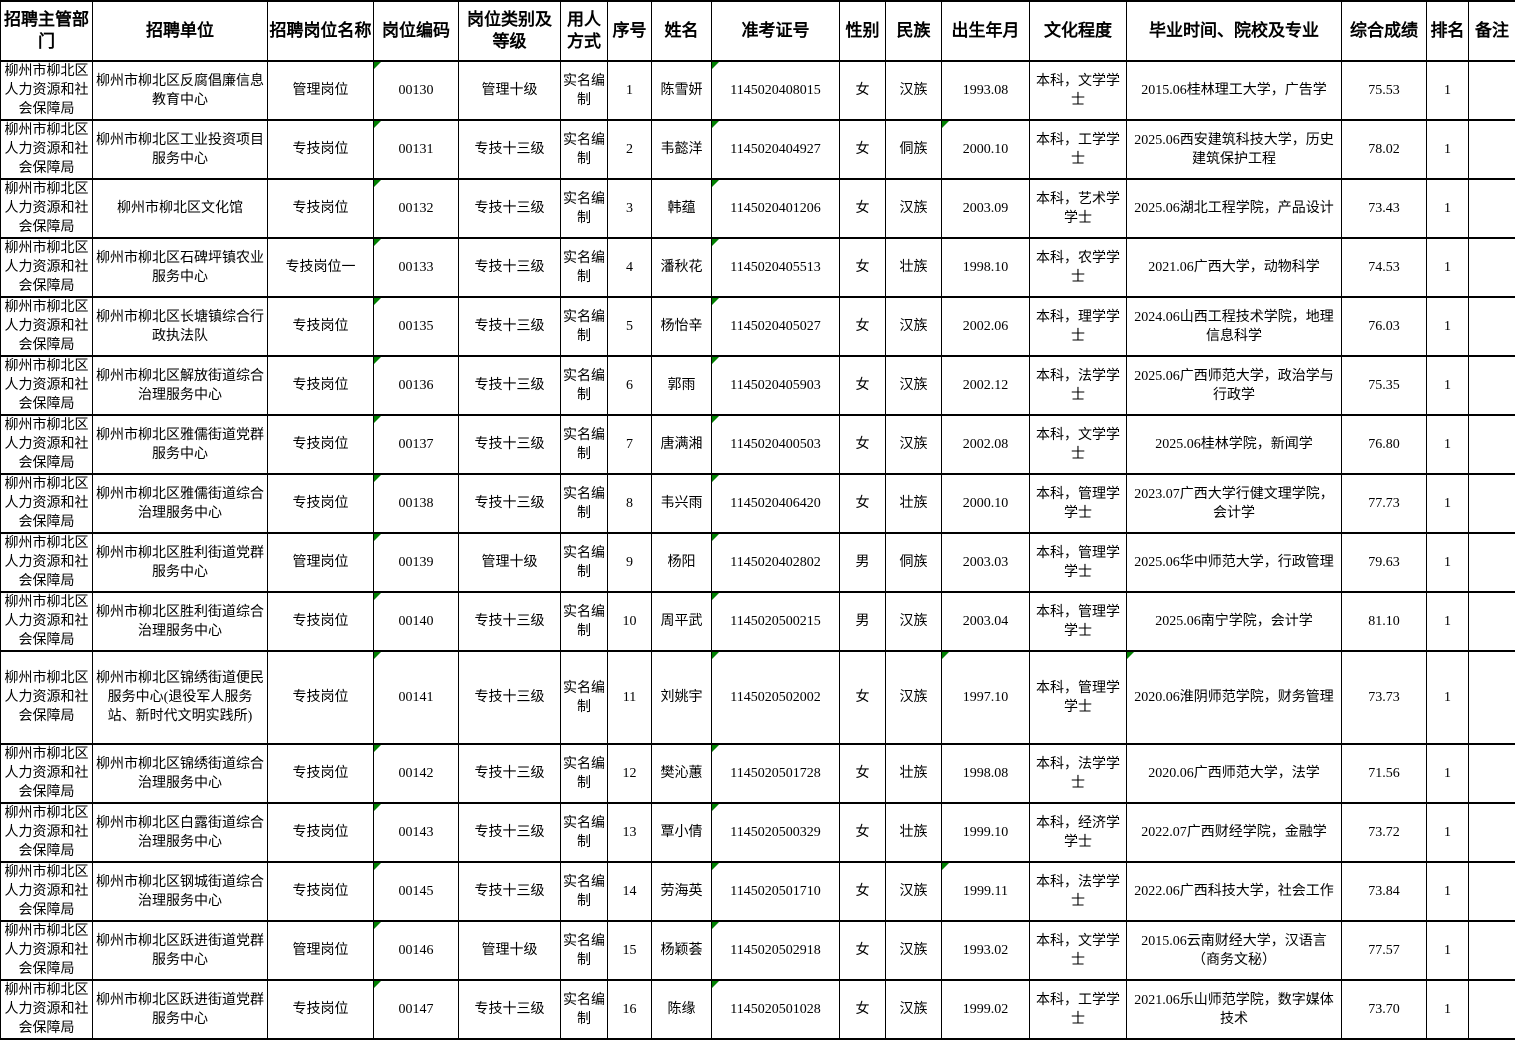 The width and height of the screenshot is (1515, 1054). What do you see at coordinates (1234, 267) in the screenshot?
I see `cell-graduation: 2021.06广西大学，动物科学` at bounding box center [1234, 267].